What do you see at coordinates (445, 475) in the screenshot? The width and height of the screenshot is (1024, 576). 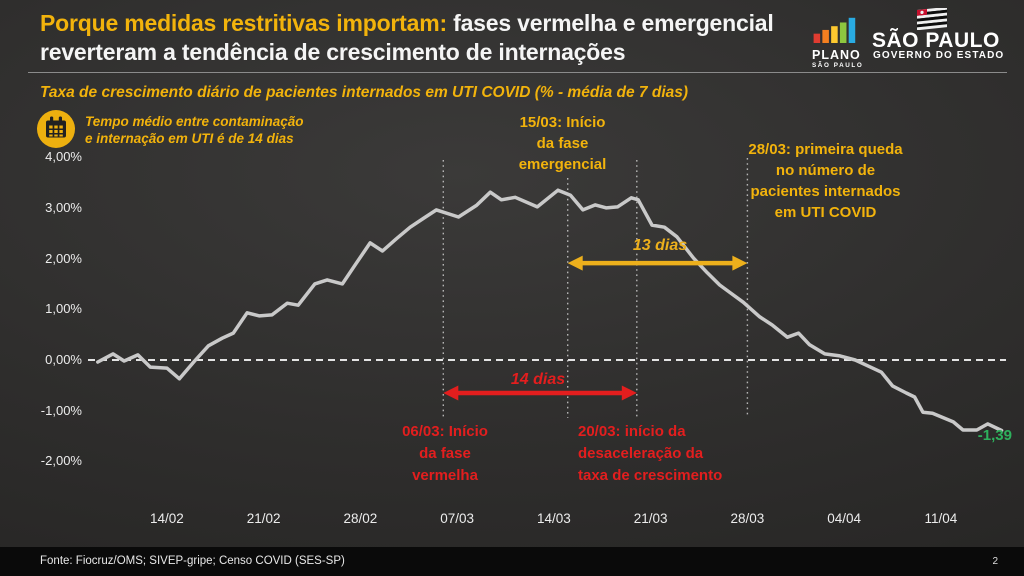 I see `annotation-line: vermelha` at bounding box center [445, 475].